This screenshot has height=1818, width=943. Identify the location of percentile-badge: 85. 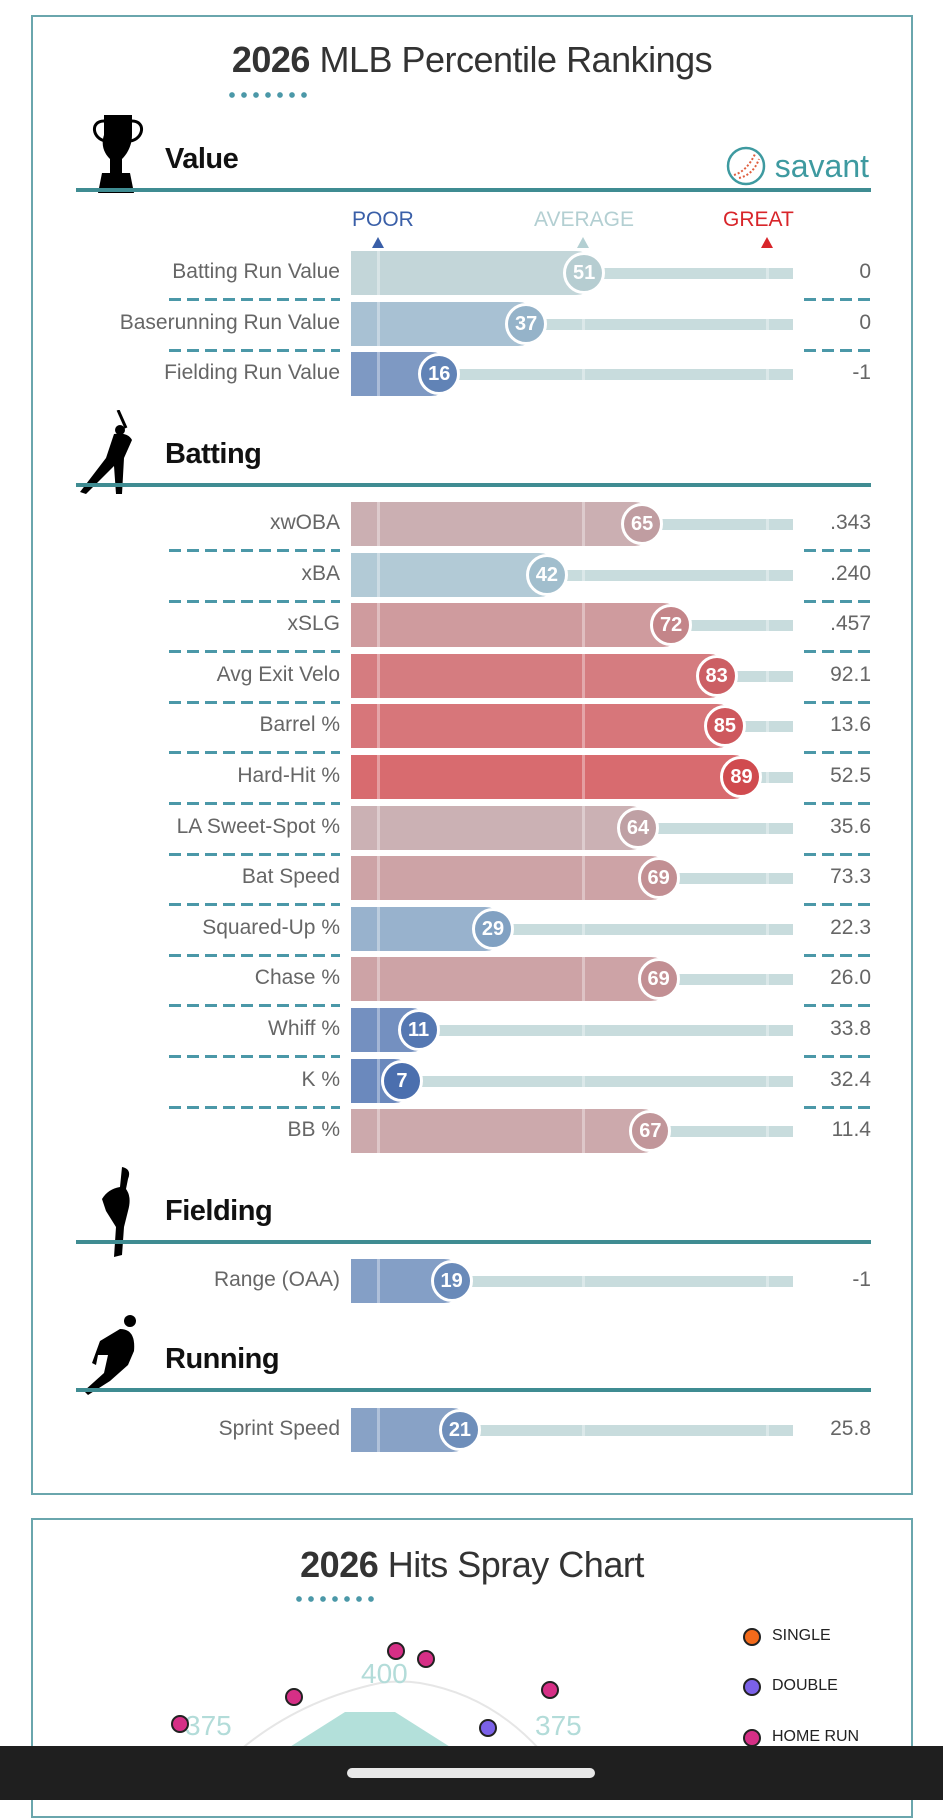
(724, 726).